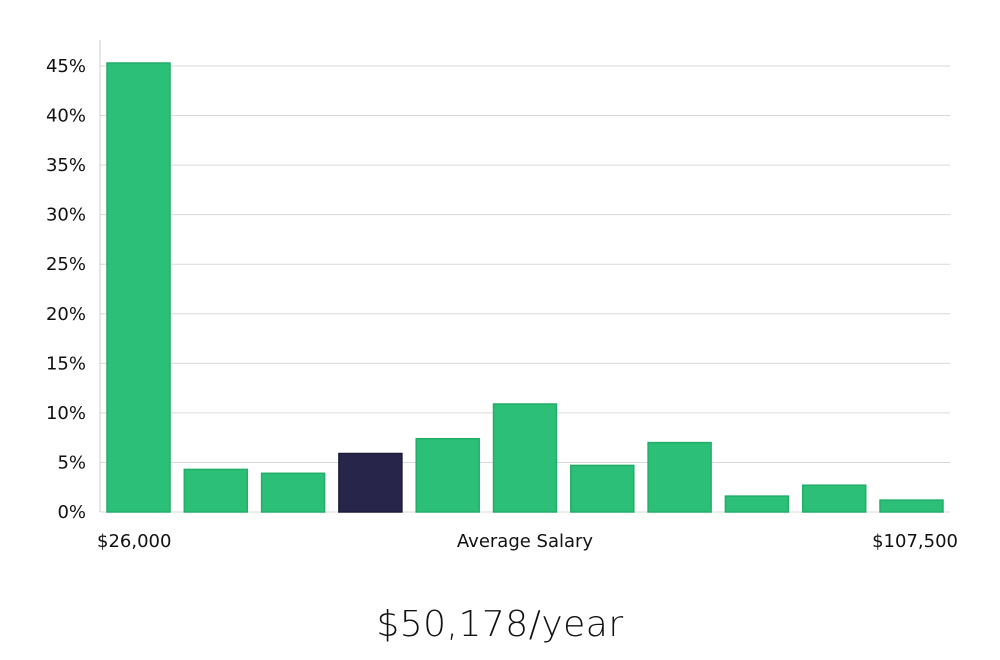 This screenshot has height=660, width=1000. What do you see at coordinates (500, 624) in the screenshot?
I see `average-salary-value: $50,178/year` at bounding box center [500, 624].